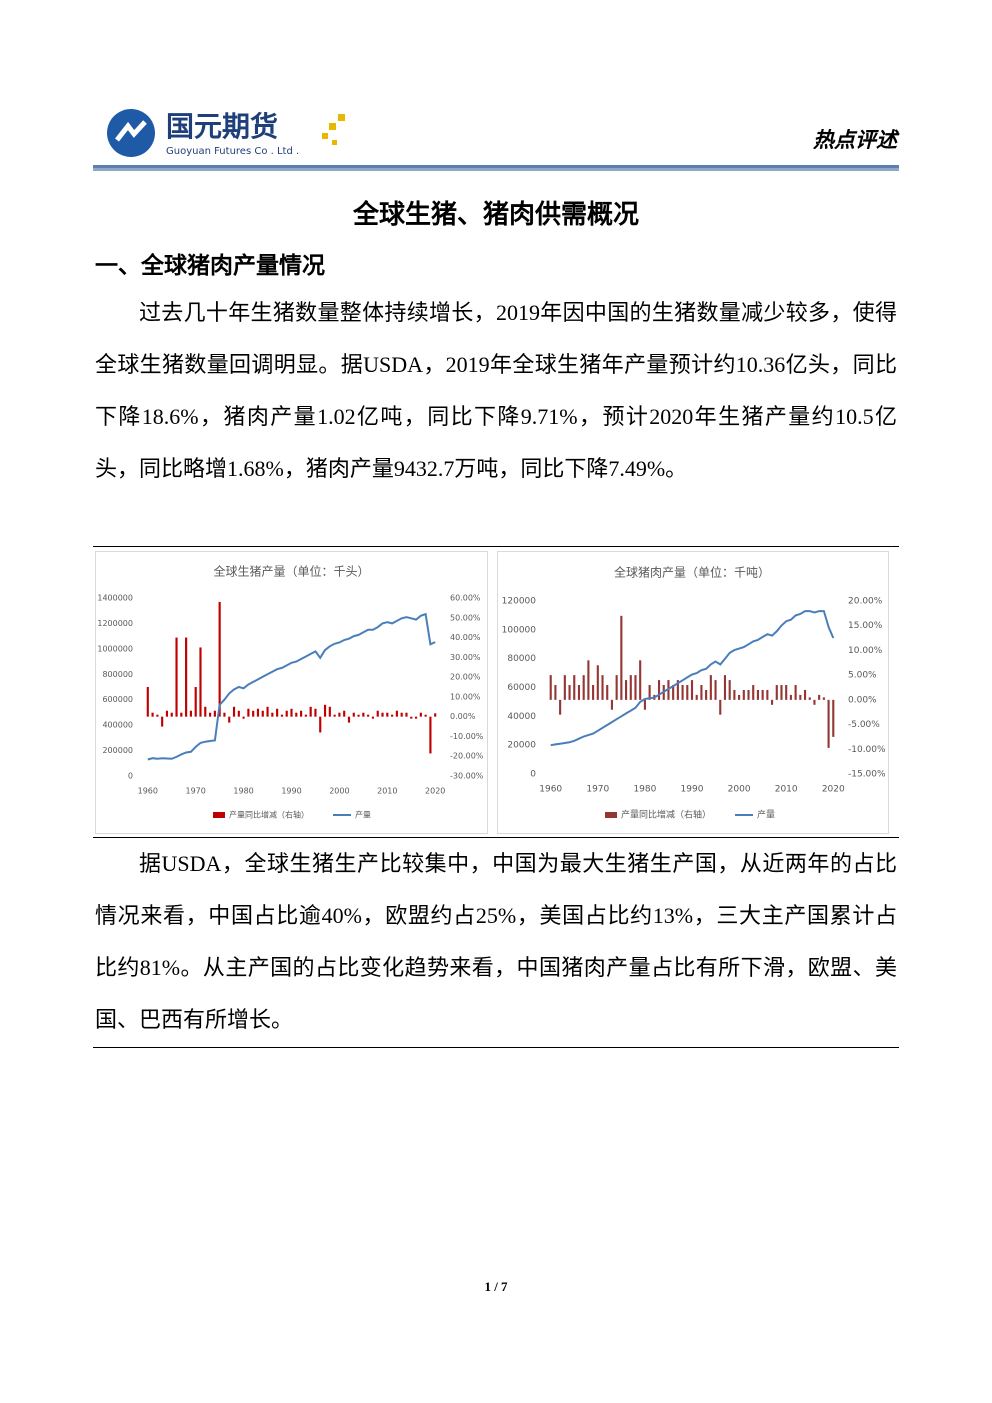 Image resolution: width=992 pixels, height=1403 pixels. What do you see at coordinates (521, 659) in the screenshot?
I see `y-tick-label: 80000` at bounding box center [521, 659].